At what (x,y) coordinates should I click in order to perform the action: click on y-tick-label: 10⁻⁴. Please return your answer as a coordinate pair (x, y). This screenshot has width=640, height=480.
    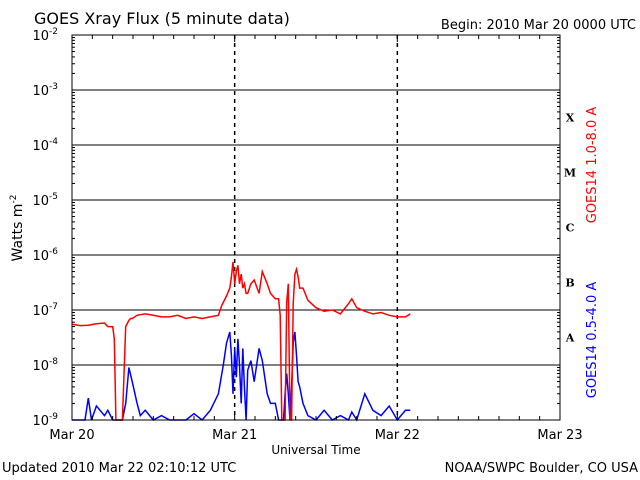
    Looking at the image, I should click on (45, 145).